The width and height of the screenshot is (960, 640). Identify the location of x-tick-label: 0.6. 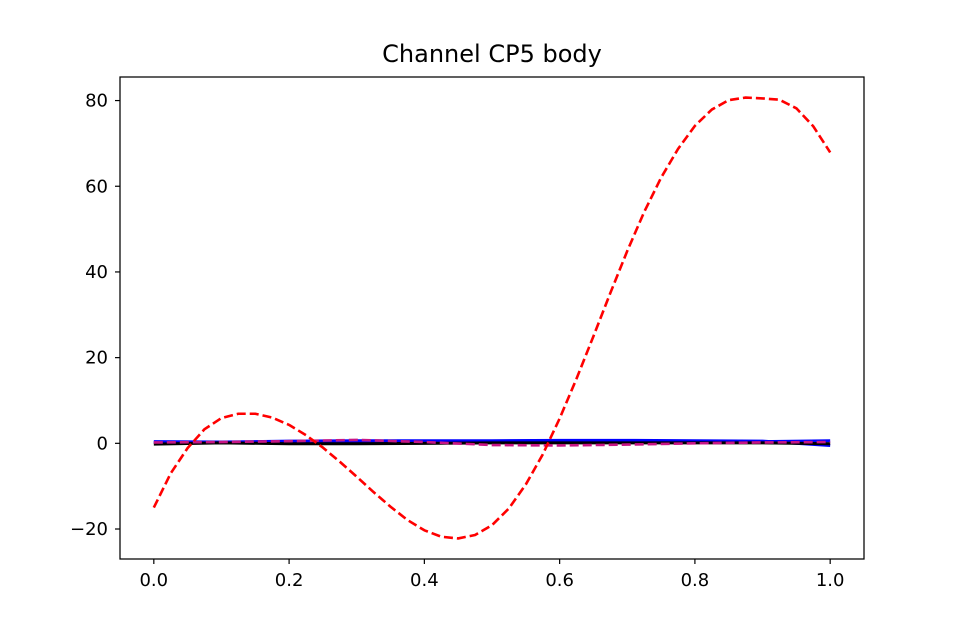
(559, 580).